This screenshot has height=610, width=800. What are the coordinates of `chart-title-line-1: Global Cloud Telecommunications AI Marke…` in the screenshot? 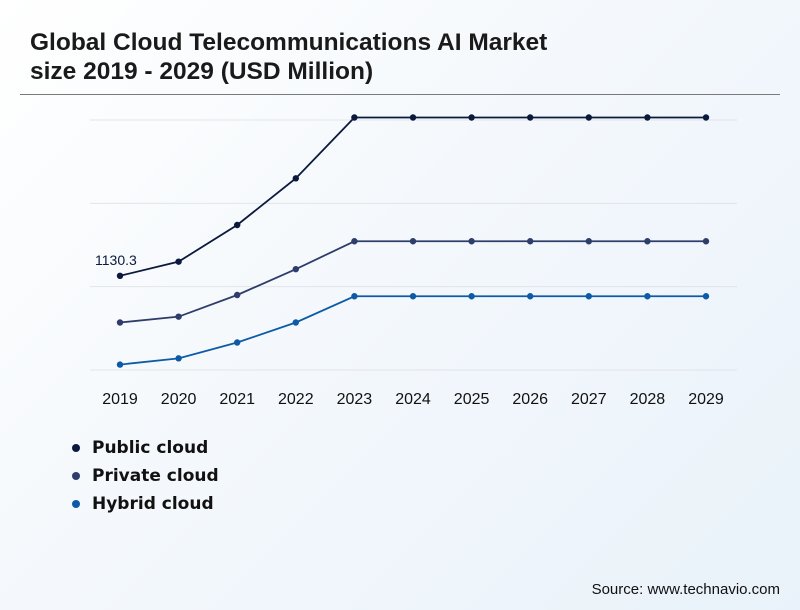 It's located at (289, 42).